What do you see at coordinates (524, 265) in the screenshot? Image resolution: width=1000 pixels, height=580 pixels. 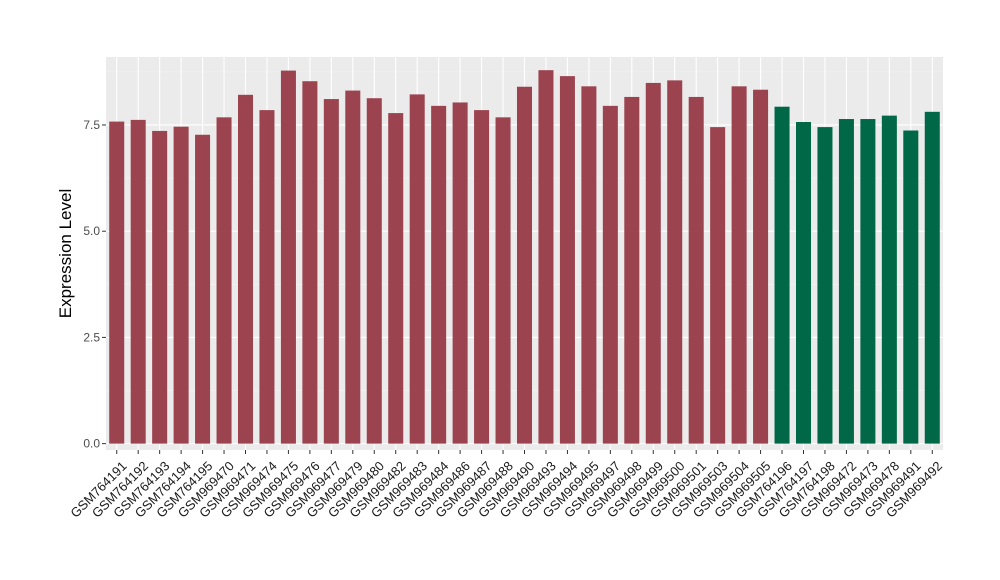 I see `bar-gsm969490` at bounding box center [524, 265].